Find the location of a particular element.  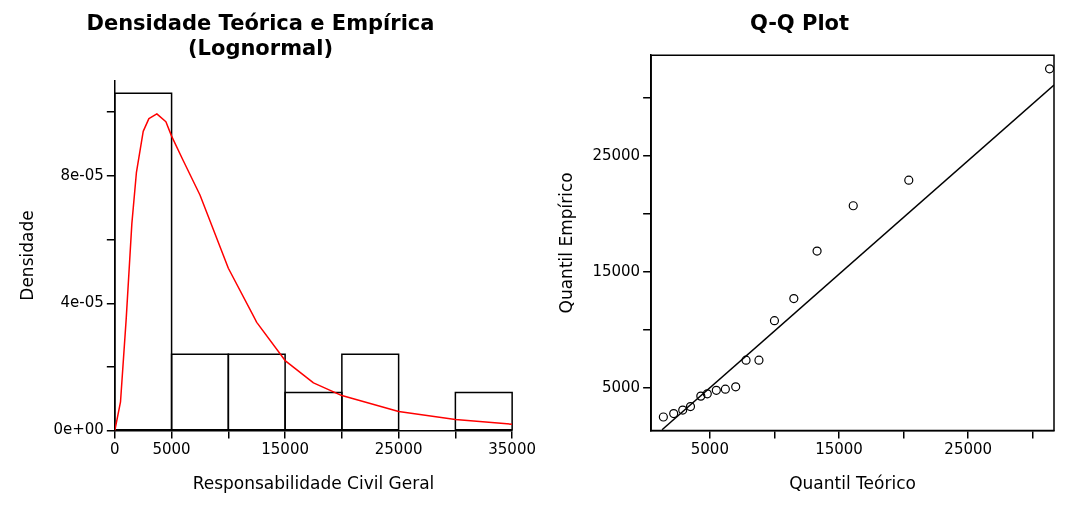

y-tick-label: 25000 is located at coordinates (616, 154).